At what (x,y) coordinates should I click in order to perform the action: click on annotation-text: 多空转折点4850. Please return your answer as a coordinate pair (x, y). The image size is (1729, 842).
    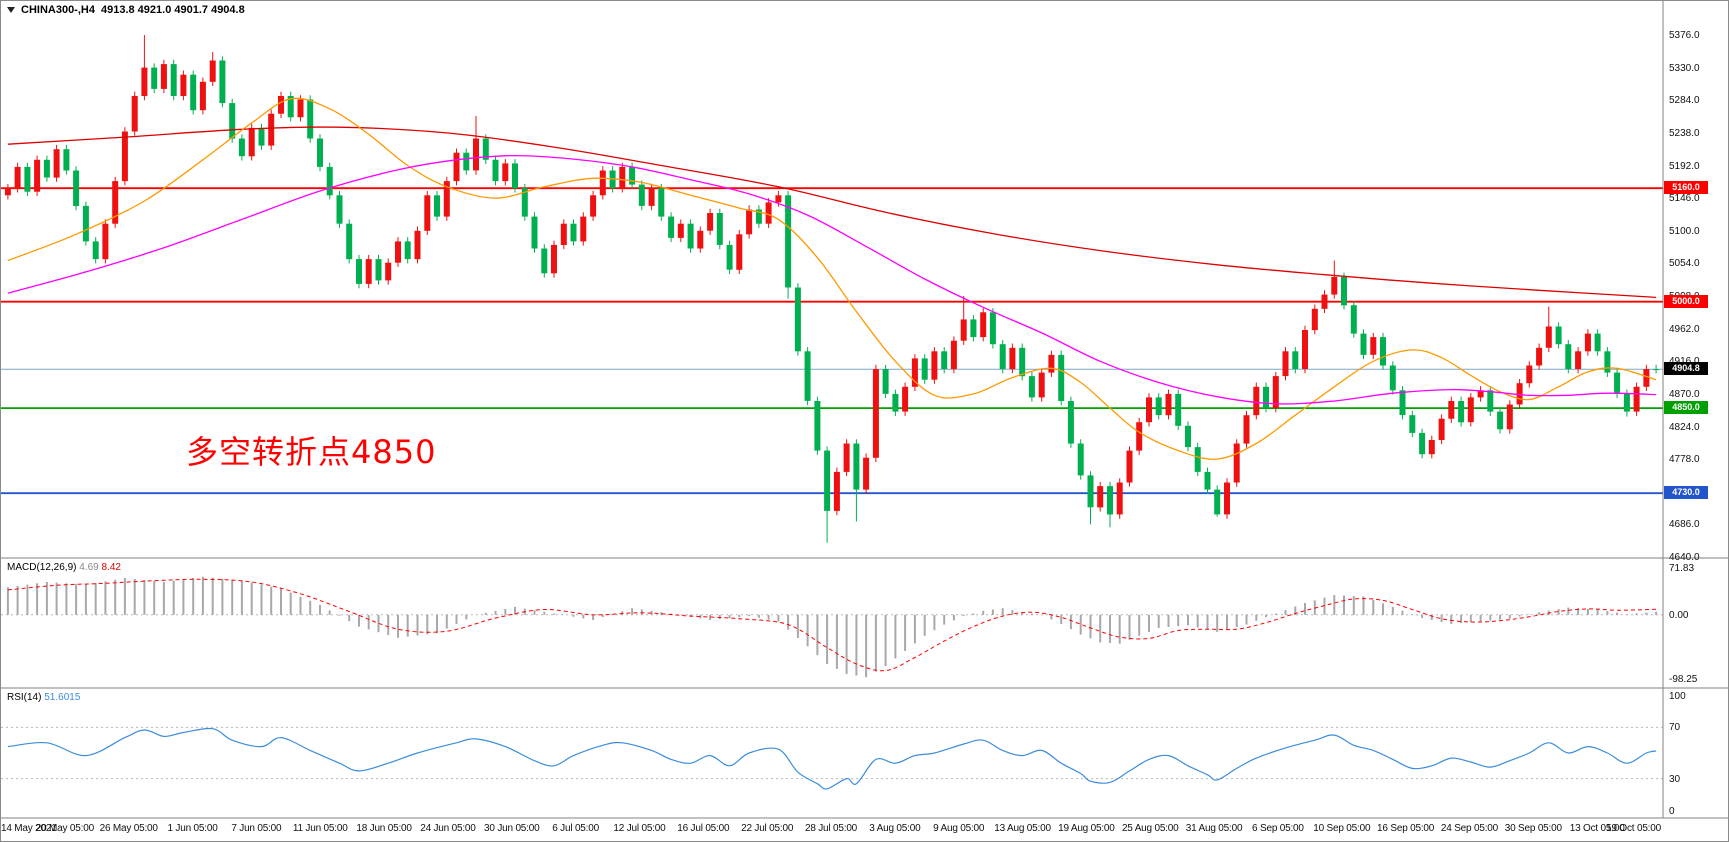
    Looking at the image, I should click on (311, 452).